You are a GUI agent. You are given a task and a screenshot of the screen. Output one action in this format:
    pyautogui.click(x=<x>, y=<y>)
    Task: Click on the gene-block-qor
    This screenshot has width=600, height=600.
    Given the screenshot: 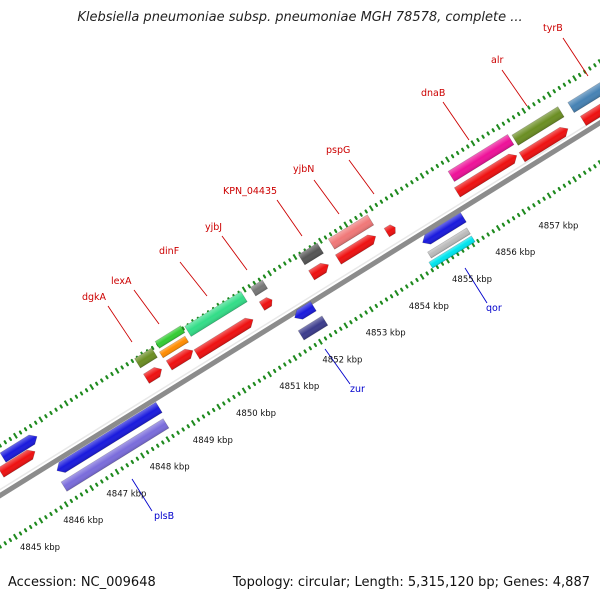 What is the action you would take?
    pyautogui.click(x=443, y=230)
    